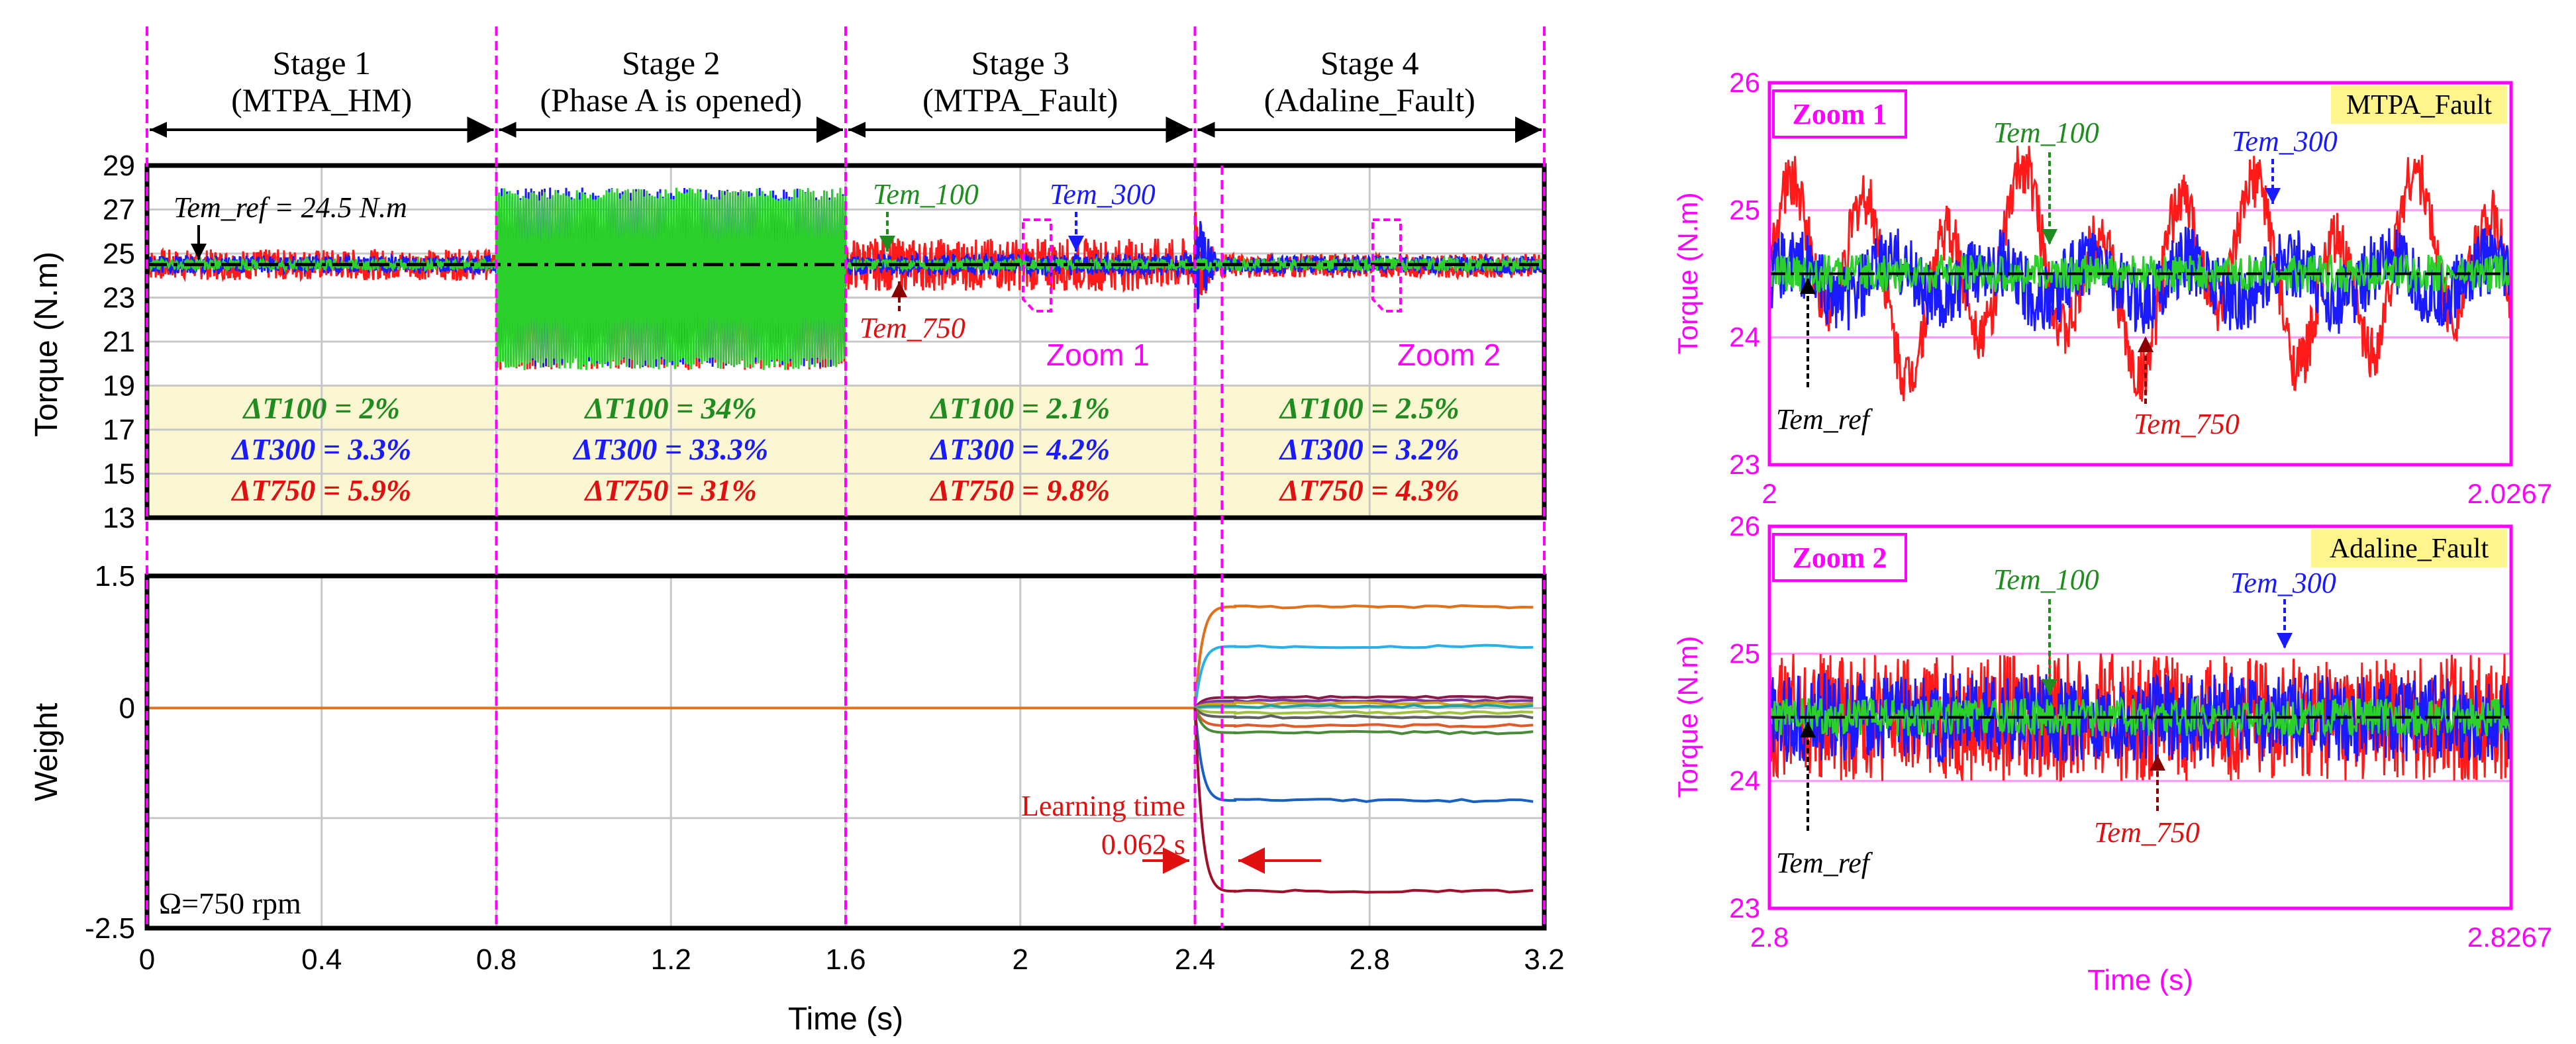  What do you see at coordinates (1370, 959) in the screenshot?
I see `weight-x-tick-label: 2.8` at bounding box center [1370, 959].